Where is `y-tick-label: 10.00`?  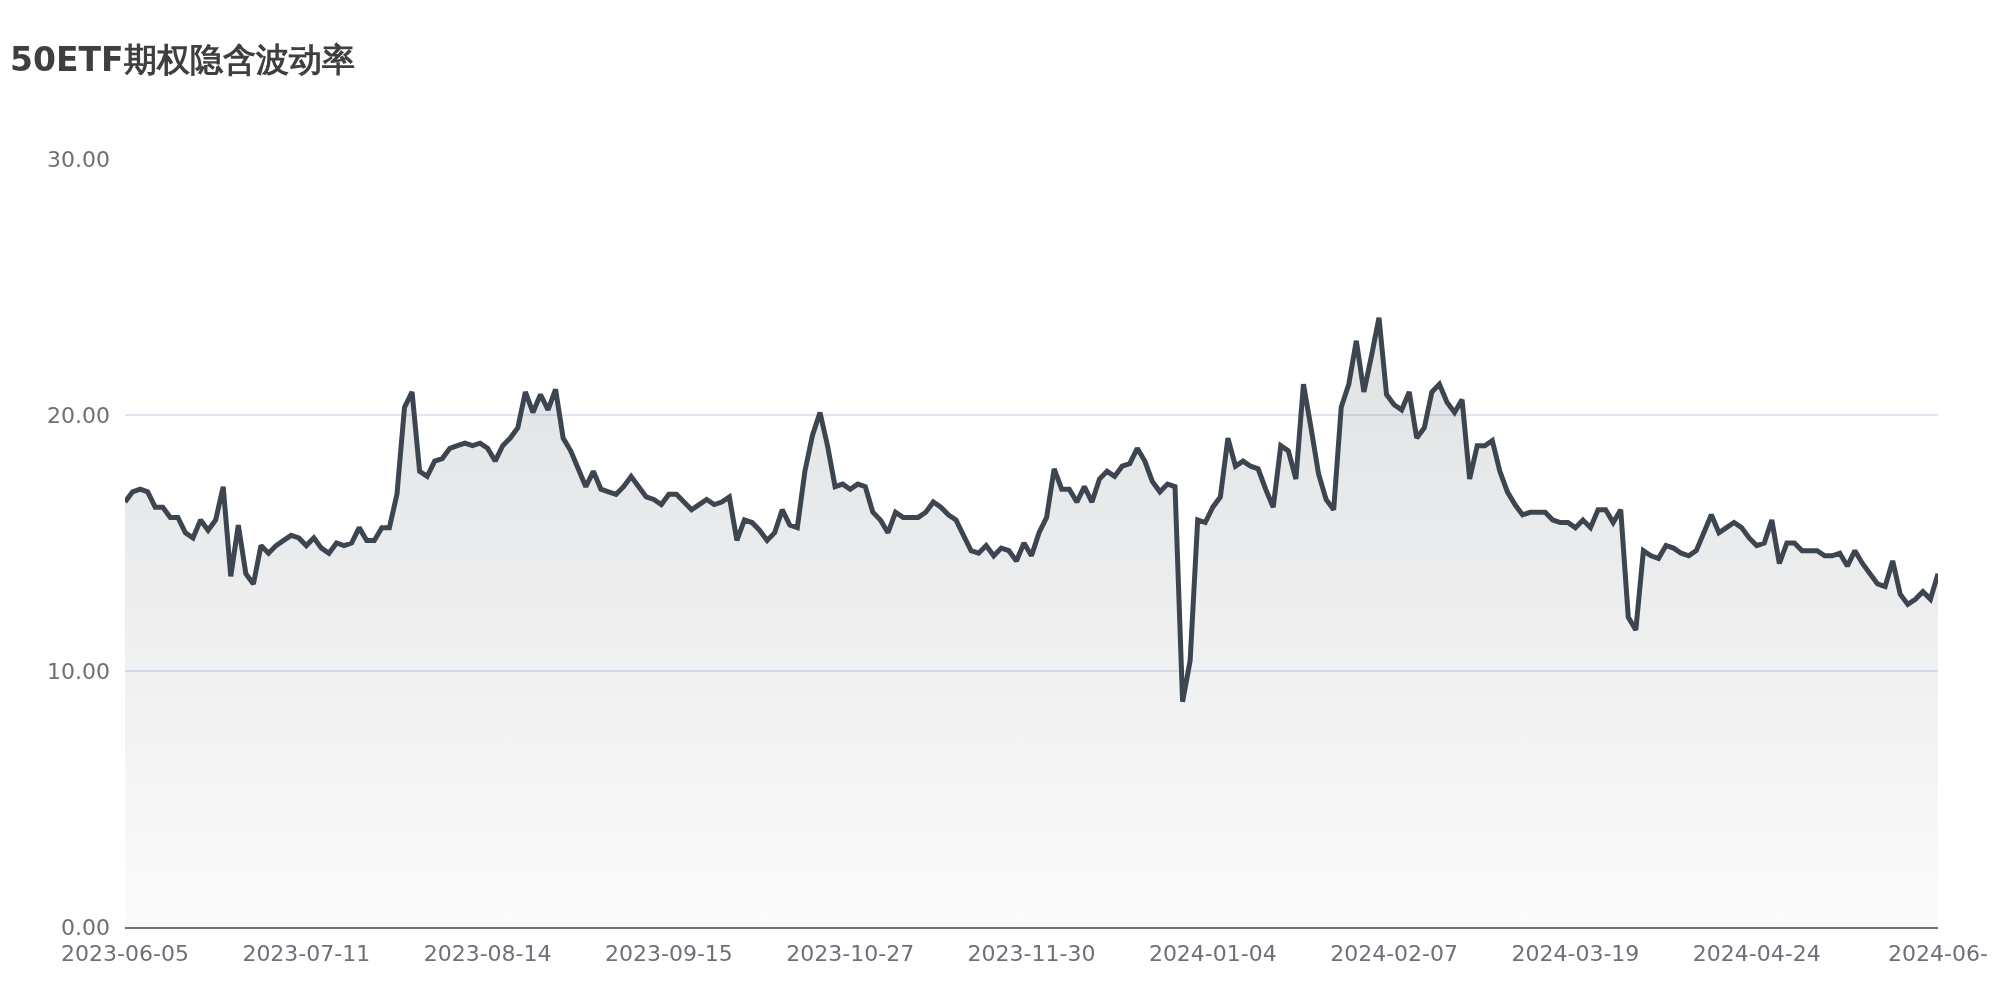 y-tick-label: 10.00 is located at coordinates (78, 671).